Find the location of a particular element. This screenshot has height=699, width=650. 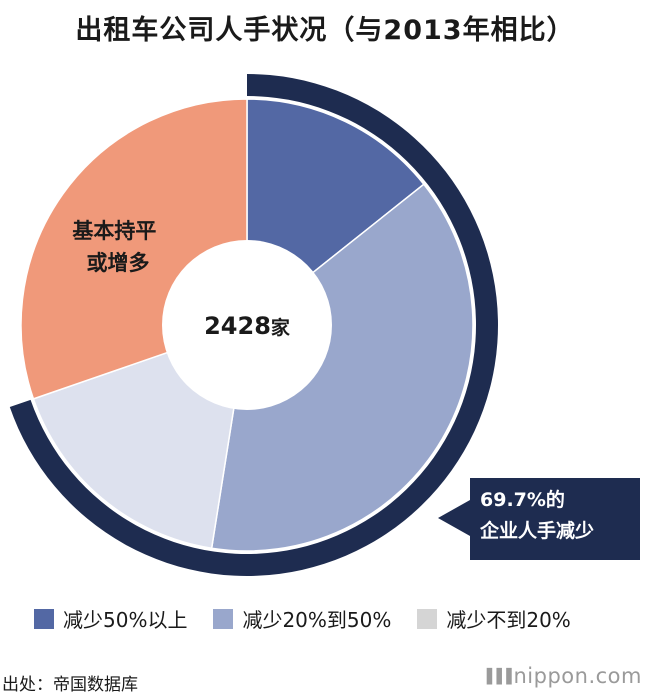

legend-item-reduce-50-plus: 减少50%以上 is located at coordinates (110, 618).